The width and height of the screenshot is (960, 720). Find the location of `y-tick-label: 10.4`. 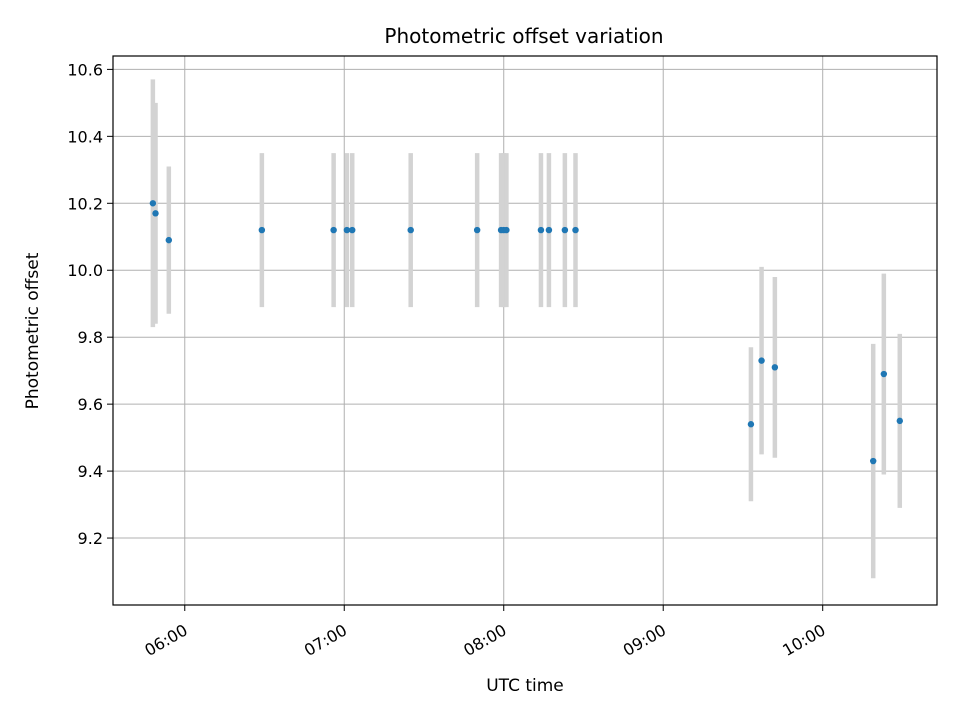

y-tick-label: 10.4 is located at coordinates (85, 136).